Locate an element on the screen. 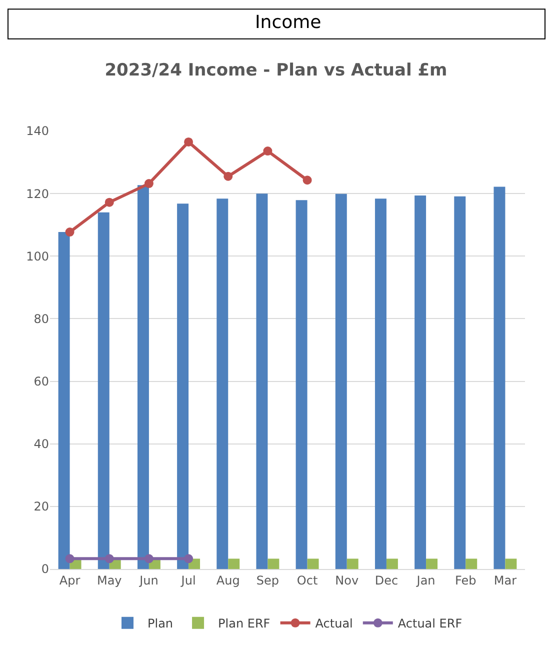 This screenshot has height=649, width=552. x-tick-label: May is located at coordinates (109, 580).